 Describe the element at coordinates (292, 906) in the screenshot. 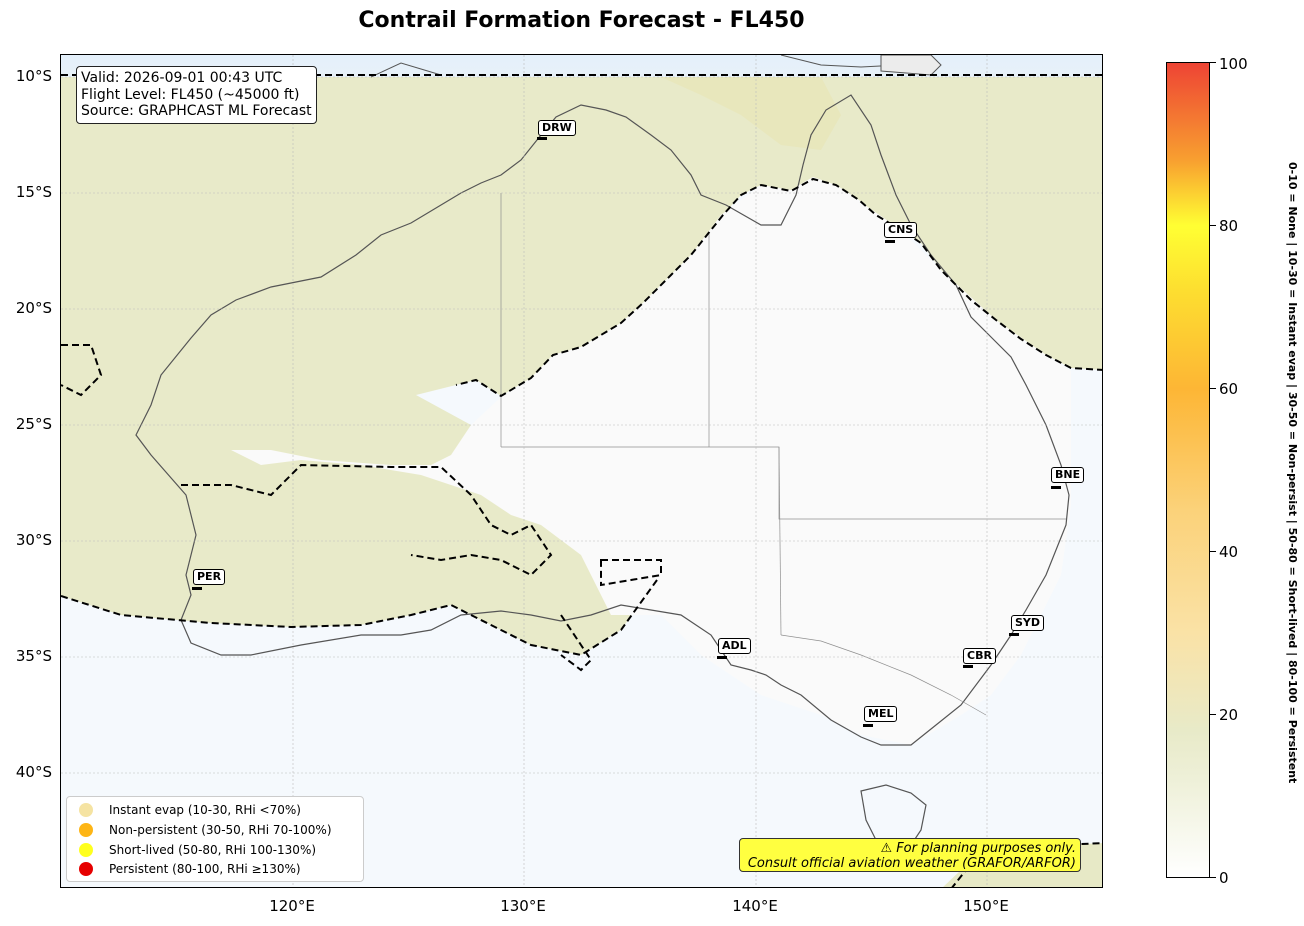

I see `lon-tick-120e: 120°E` at that location.